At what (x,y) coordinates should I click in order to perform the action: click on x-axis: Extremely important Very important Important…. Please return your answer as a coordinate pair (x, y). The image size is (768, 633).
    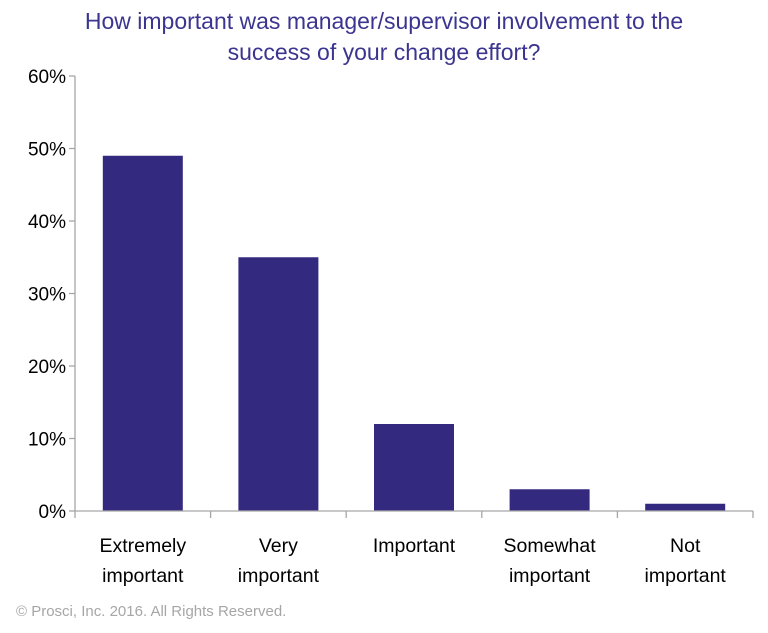
    Looking at the image, I should click on (414, 548).